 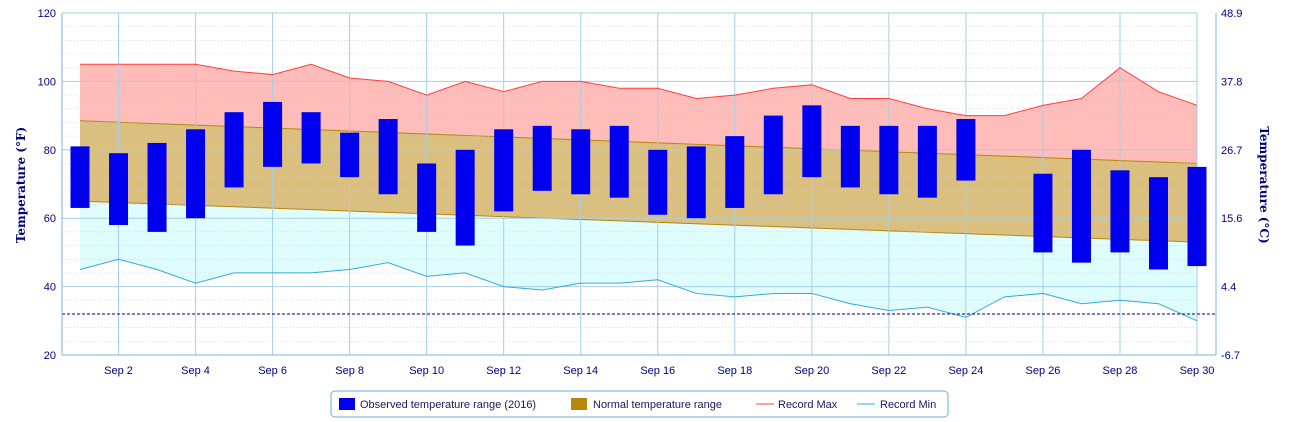 What do you see at coordinates (811, 371) in the screenshot?
I see `x-tick-label: Sep 20` at bounding box center [811, 371].